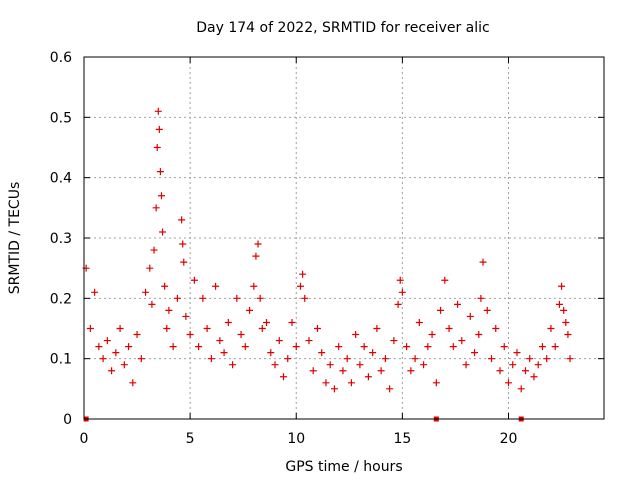  What do you see at coordinates (61, 179) in the screenshot?
I see `y-tick-label: 0.4` at bounding box center [61, 179].